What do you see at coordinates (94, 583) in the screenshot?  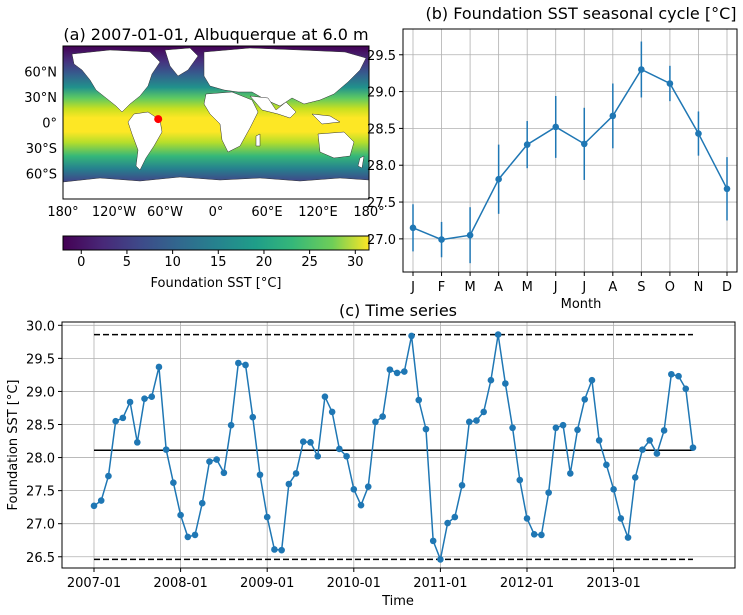 I see `panel-c-xtick-label: 2007-01` at bounding box center [94, 583].